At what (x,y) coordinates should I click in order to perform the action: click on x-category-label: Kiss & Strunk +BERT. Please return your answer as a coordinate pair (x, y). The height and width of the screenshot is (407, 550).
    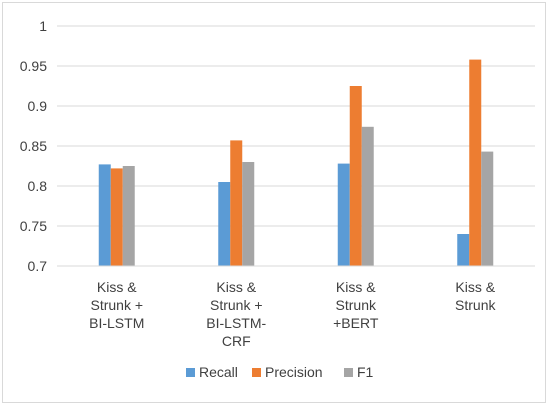
    Looking at the image, I should click on (356, 305).